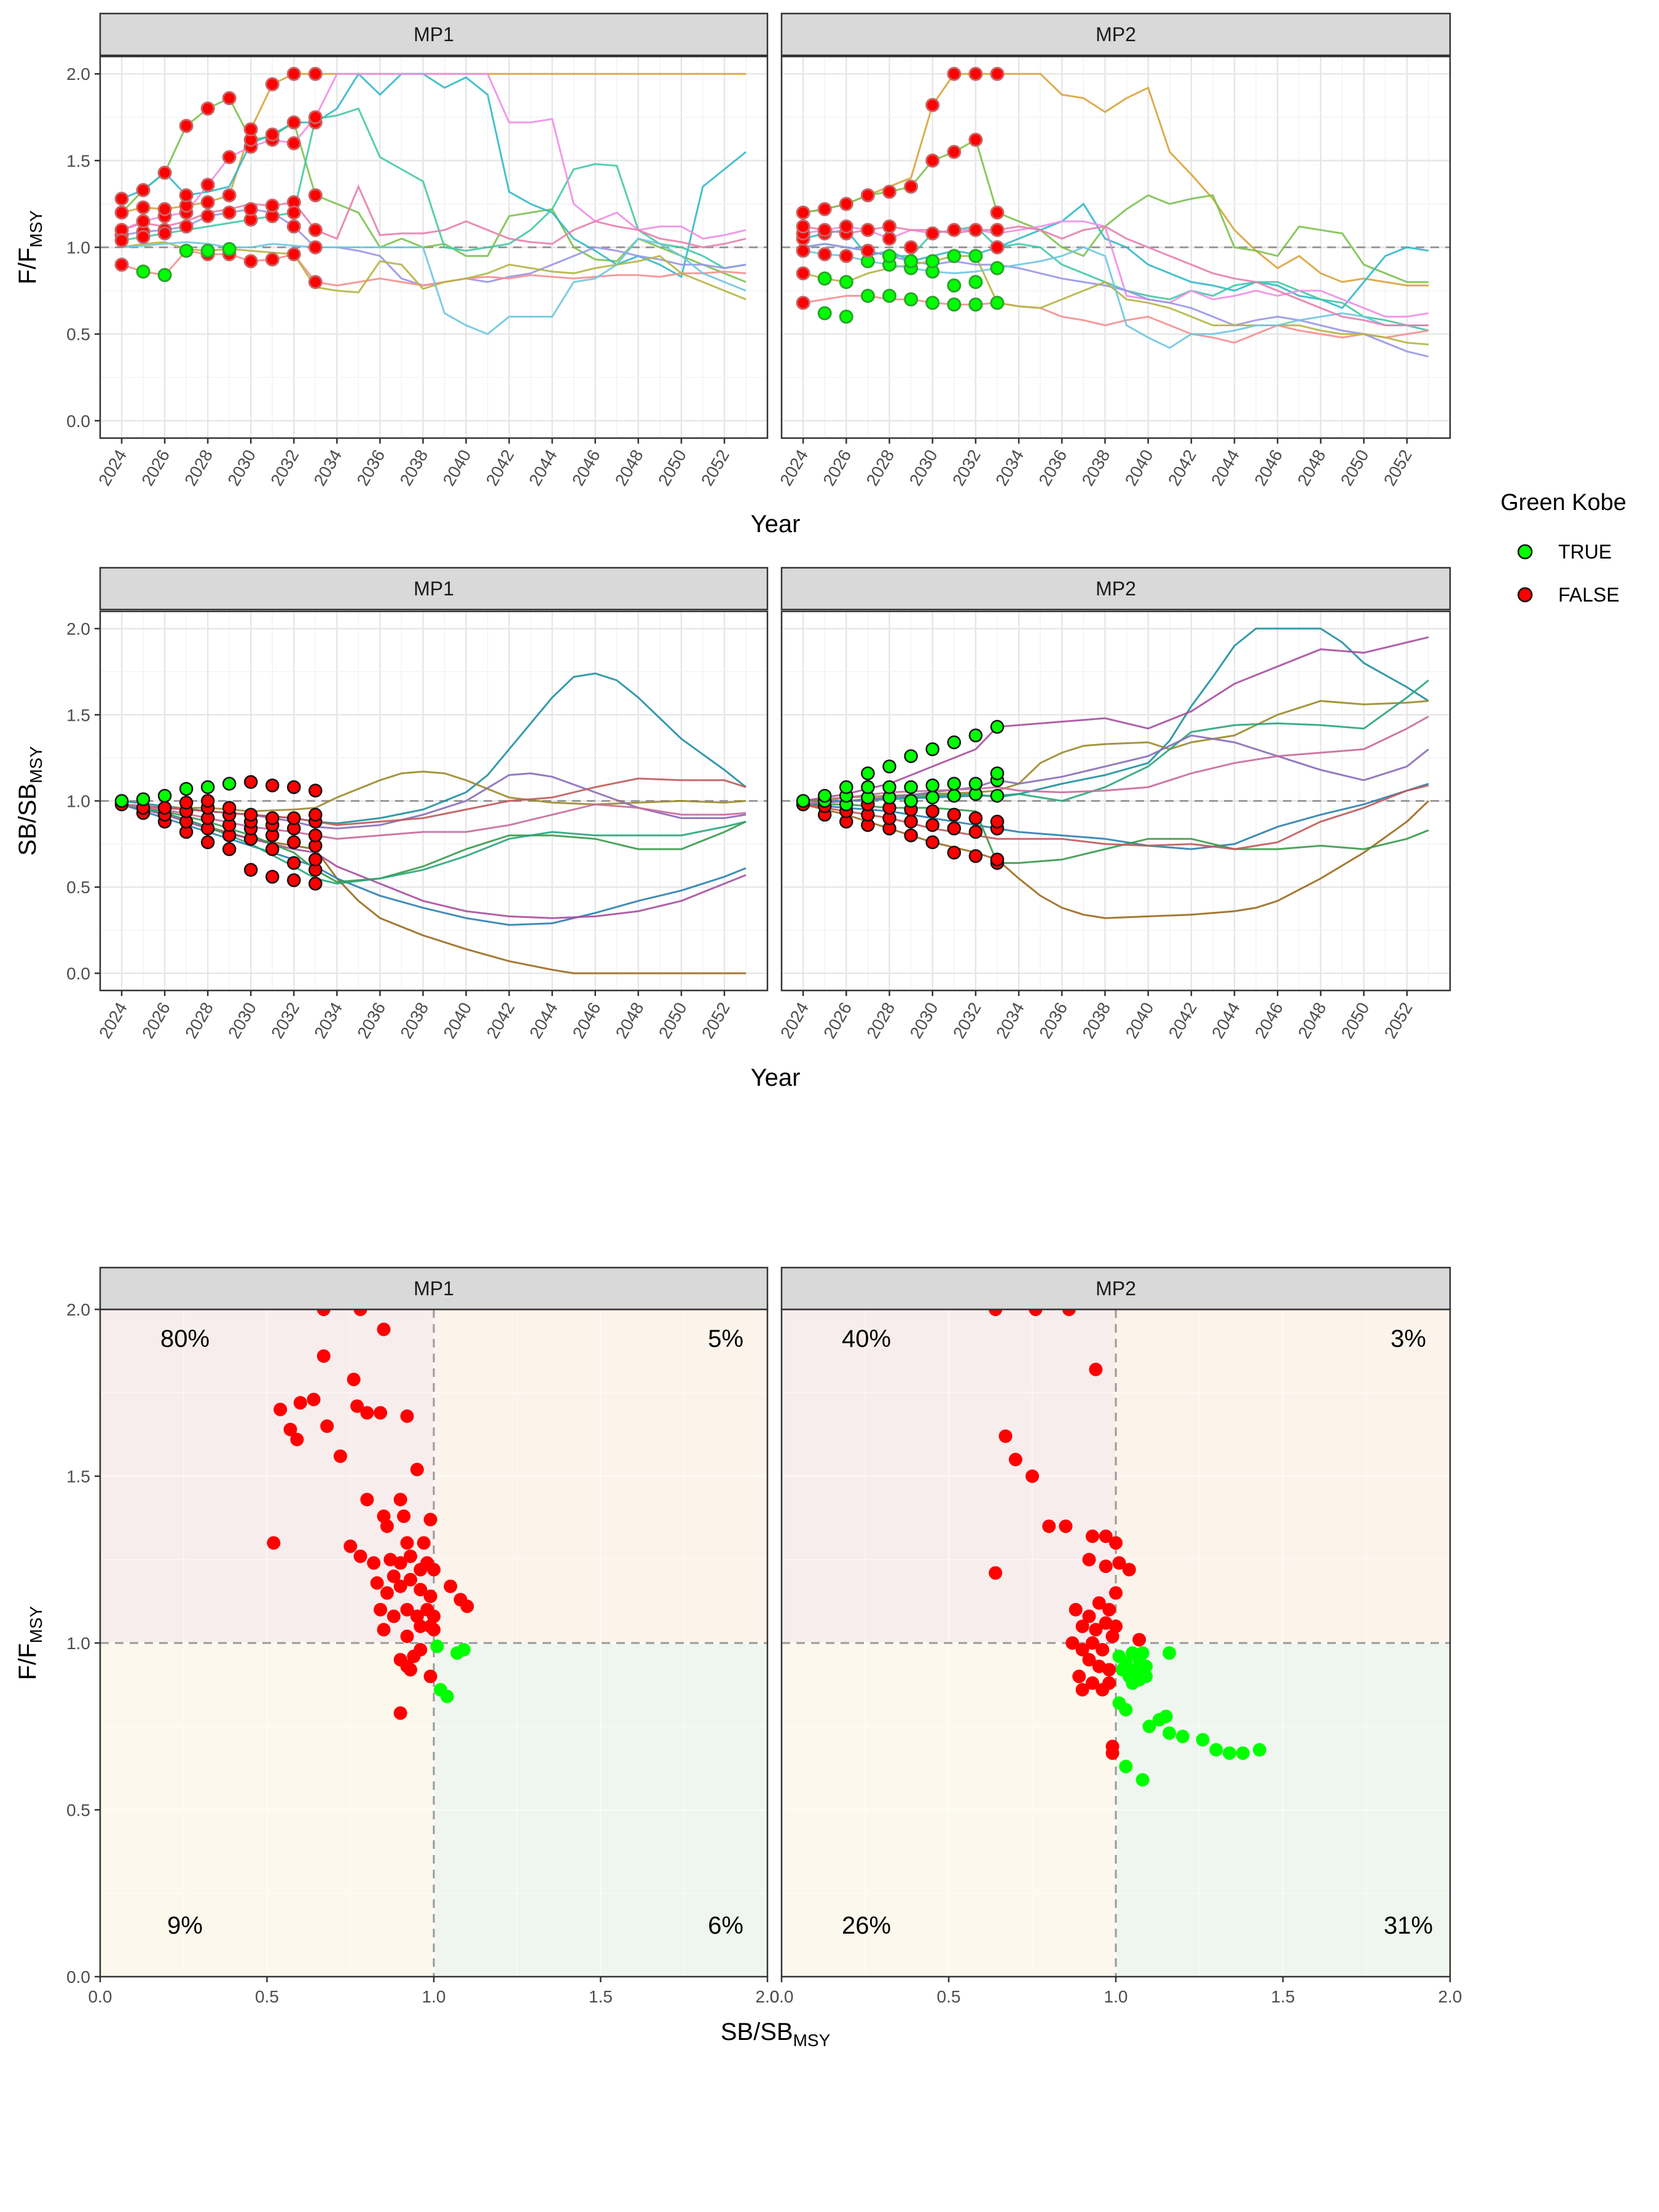 The height and width of the screenshot is (2212, 1659). I want to click on x-tick-label: 2046, so click(1269, 1020).